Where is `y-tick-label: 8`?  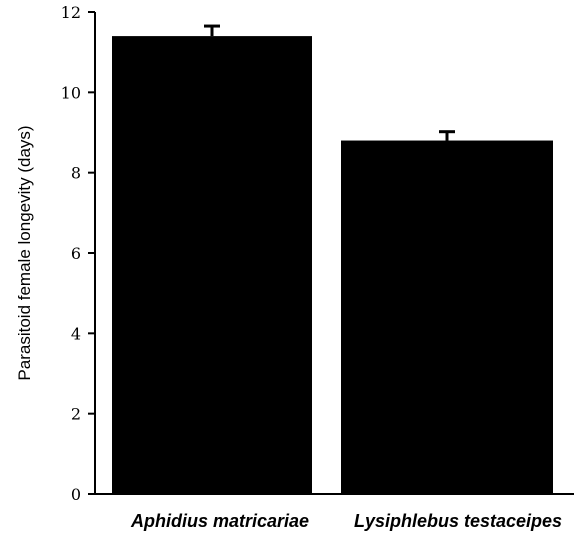
y-tick-label: 8 is located at coordinates (76, 173).